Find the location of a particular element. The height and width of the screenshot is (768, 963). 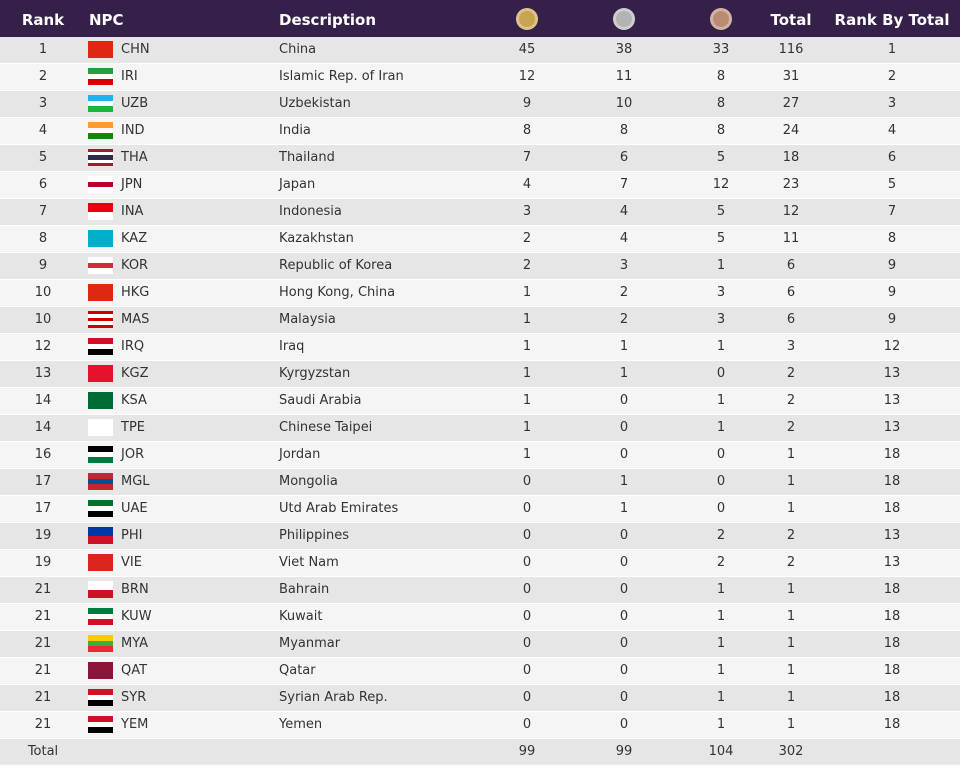

total-cell: 12 is located at coordinates (791, 211).